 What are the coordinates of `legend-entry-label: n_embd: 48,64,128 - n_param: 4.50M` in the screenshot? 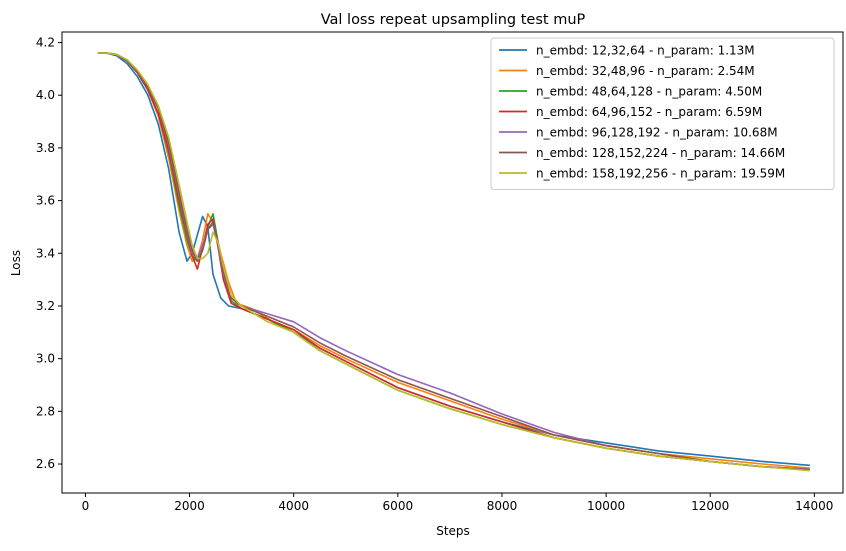 It's located at (649, 92).